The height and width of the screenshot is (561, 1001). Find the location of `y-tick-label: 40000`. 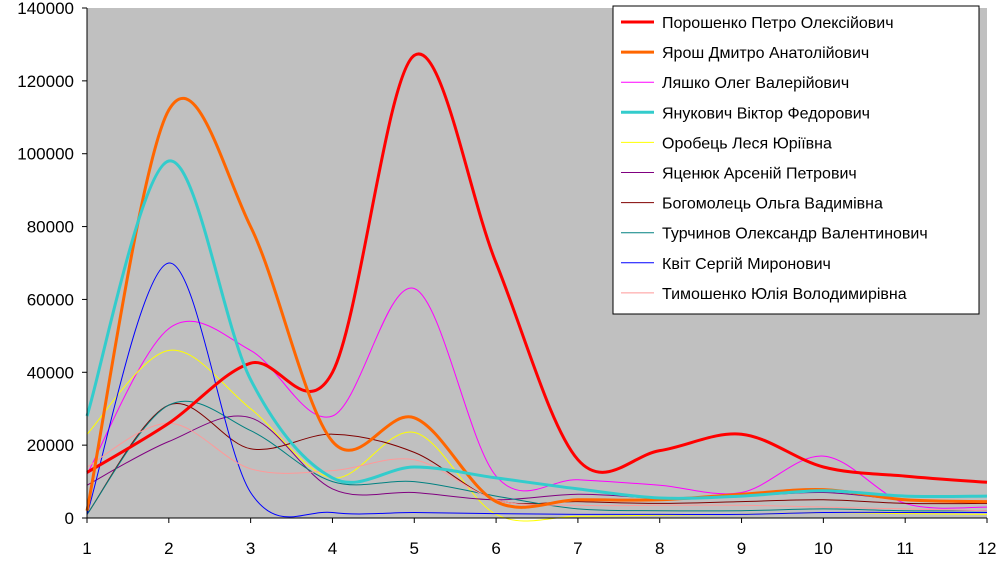

y-tick-label: 40000 is located at coordinates (50, 372).